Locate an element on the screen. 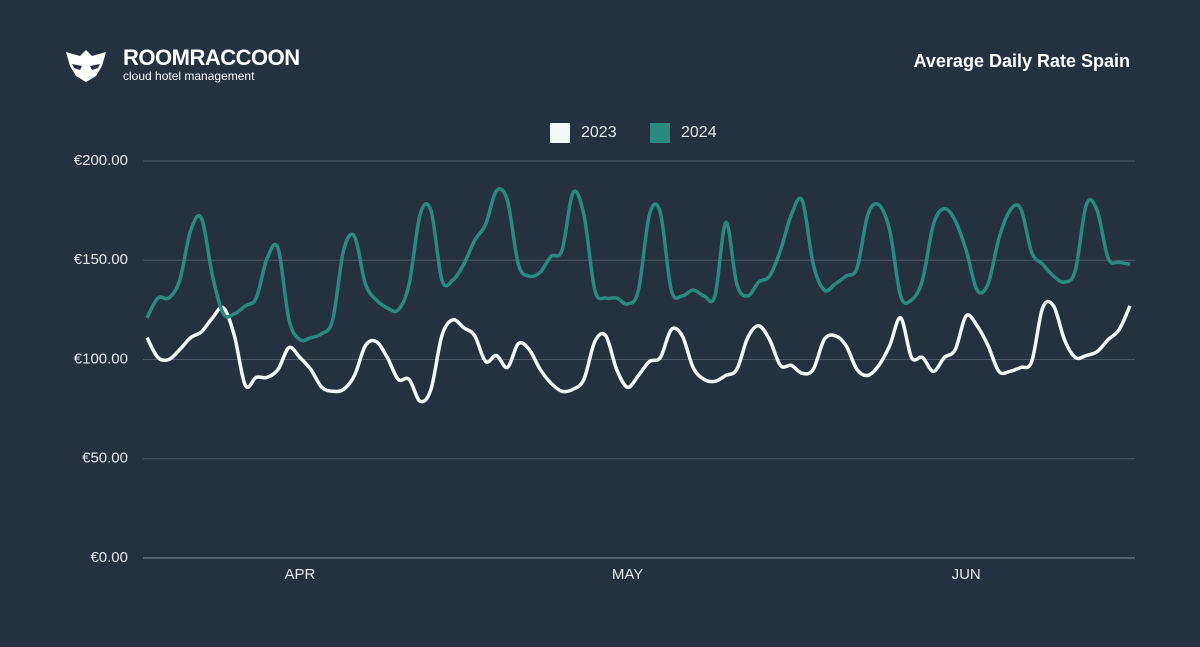 The height and width of the screenshot is (647, 1200). y-tick-label: €200.00 is located at coordinates (101, 160).